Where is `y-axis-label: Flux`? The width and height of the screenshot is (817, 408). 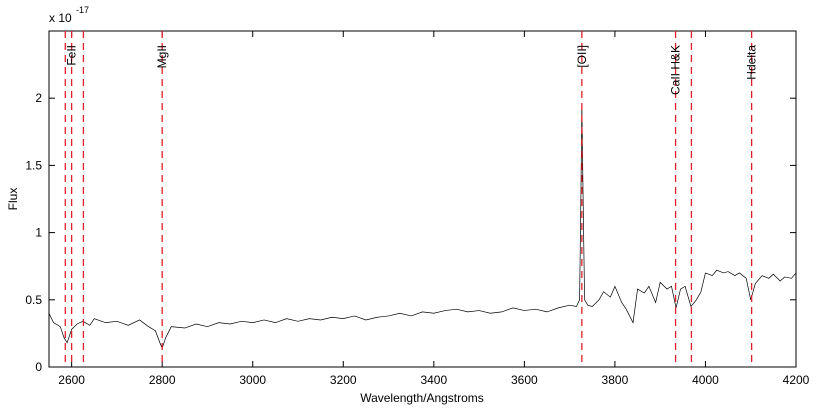
y-axis-label: Flux is located at coordinates (13, 199).